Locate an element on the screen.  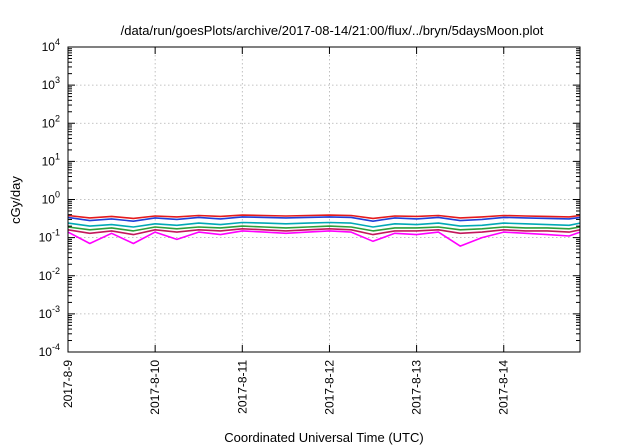
x-tick-label: 2017-8-11 is located at coordinates (242, 387).